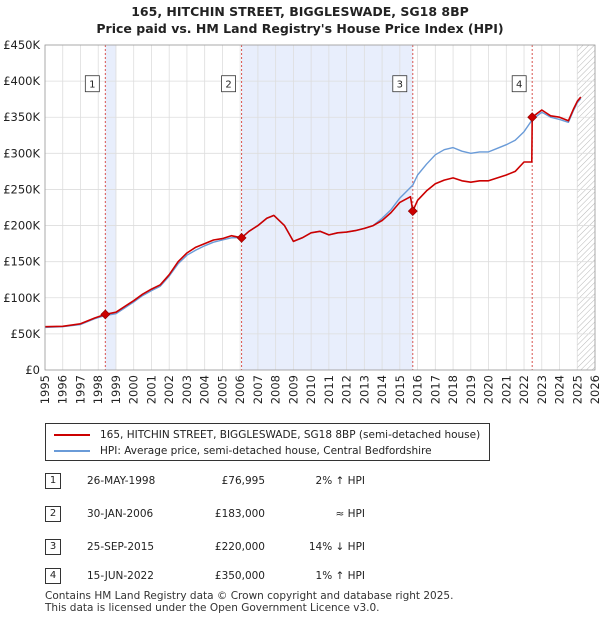 The width and height of the screenshot is (600, 620). What do you see at coordinates (21, 262) in the screenshot?
I see `y-tick-label: £150K` at bounding box center [21, 262].